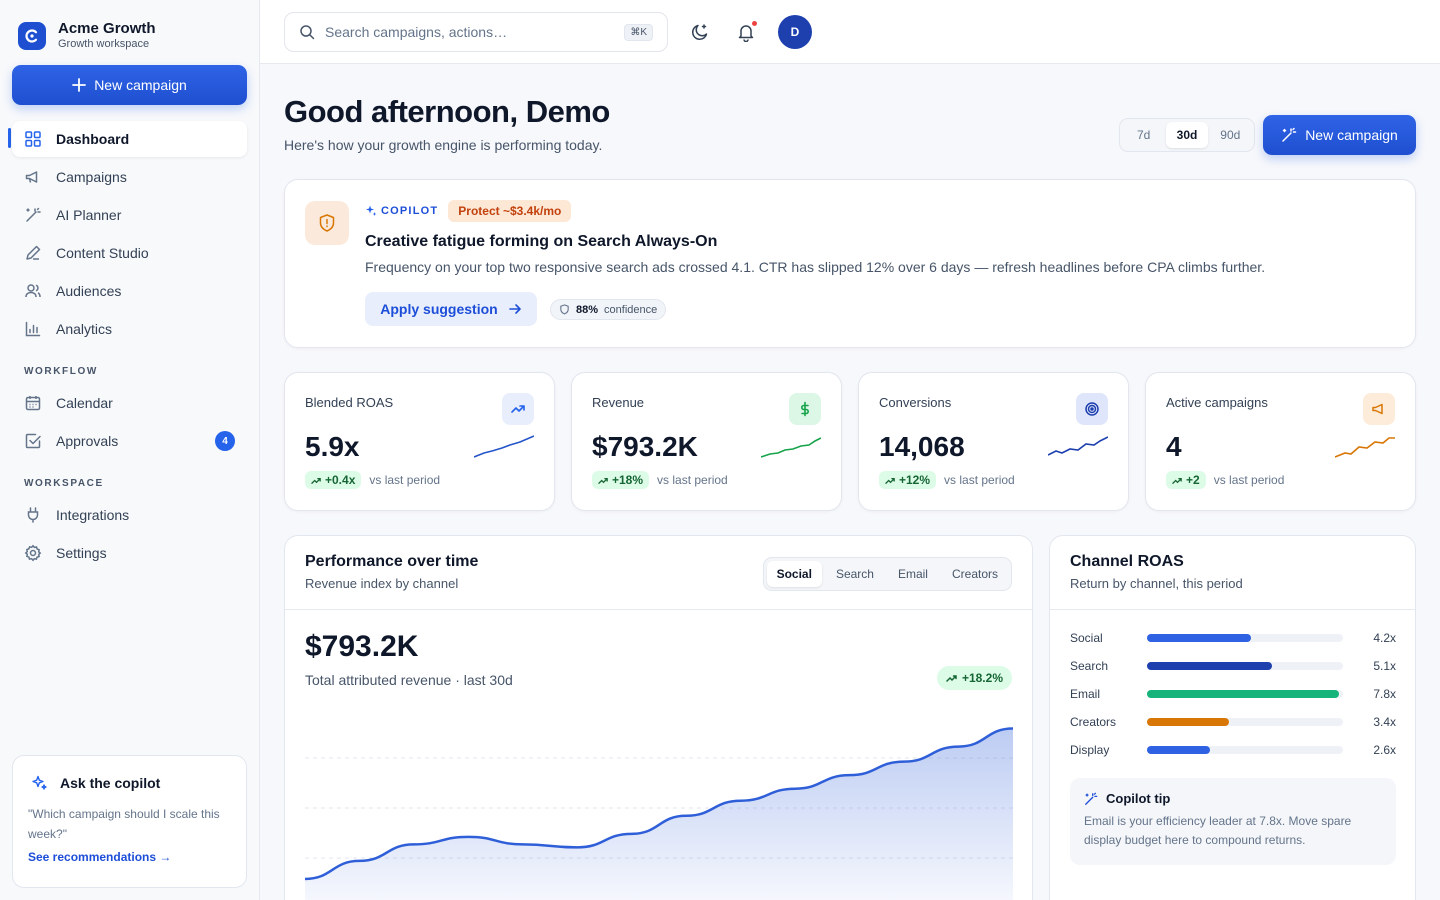 Image resolution: width=1440 pixels, height=900 pixels. I want to click on sidebar-item-audiences: Audiences, so click(129, 291).